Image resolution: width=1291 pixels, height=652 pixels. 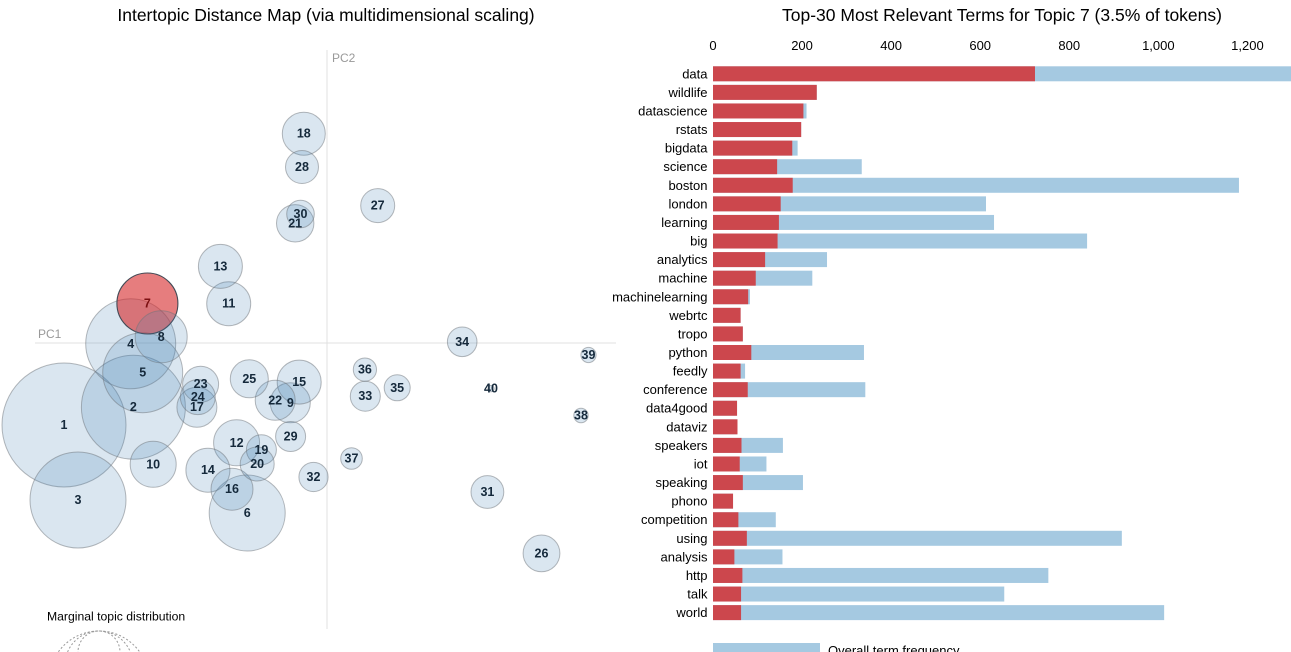 I want to click on svg-text: 11, so click(x=228, y=304).